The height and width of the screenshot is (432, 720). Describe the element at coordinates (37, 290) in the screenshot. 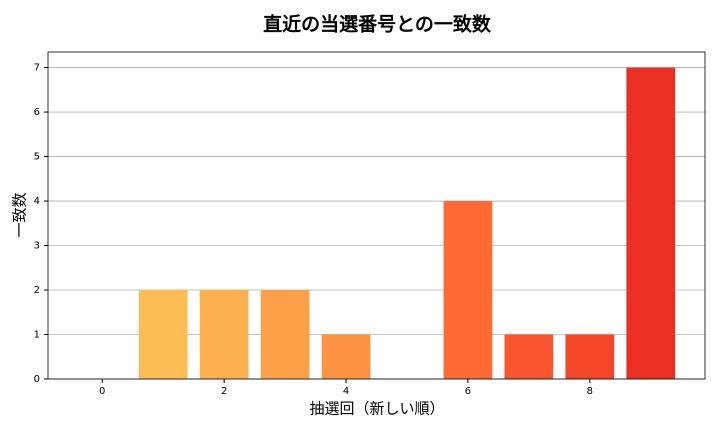

I see `y-tick-label: 2` at that location.